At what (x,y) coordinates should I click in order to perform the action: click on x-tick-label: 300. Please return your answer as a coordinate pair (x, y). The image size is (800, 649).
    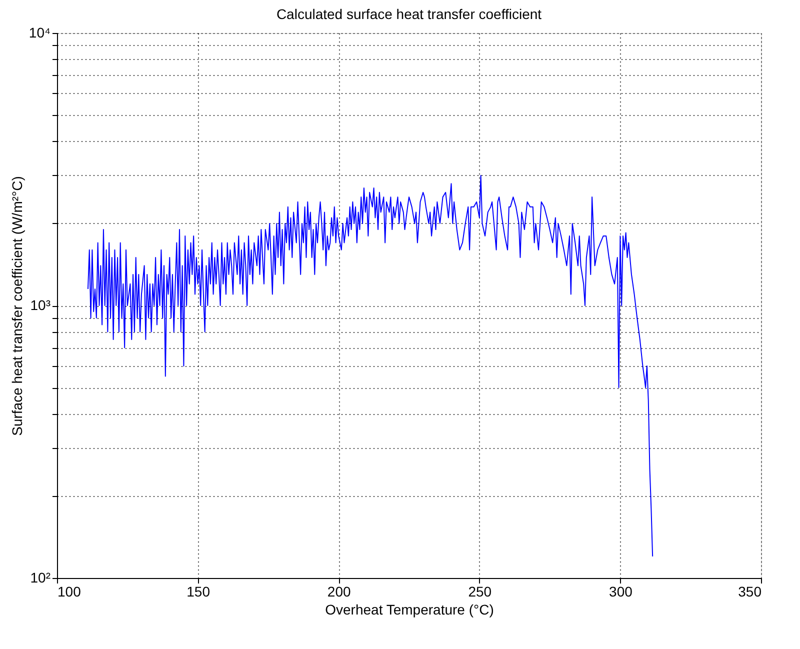
    Looking at the image, I should click on (621, 592).